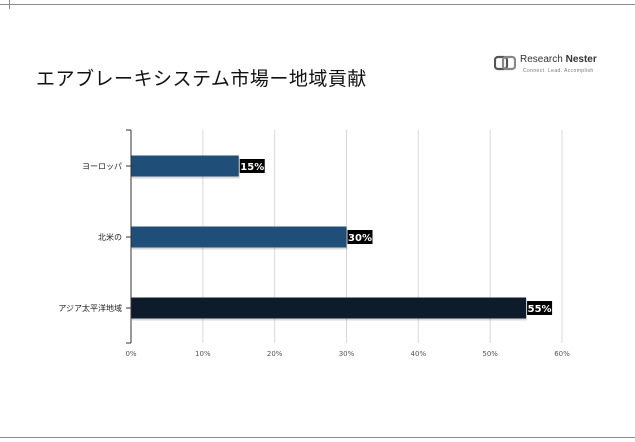 The width and height of the screenshot is (635, 442). I want to click on logo-name-part1: Research, so click(541, 59).